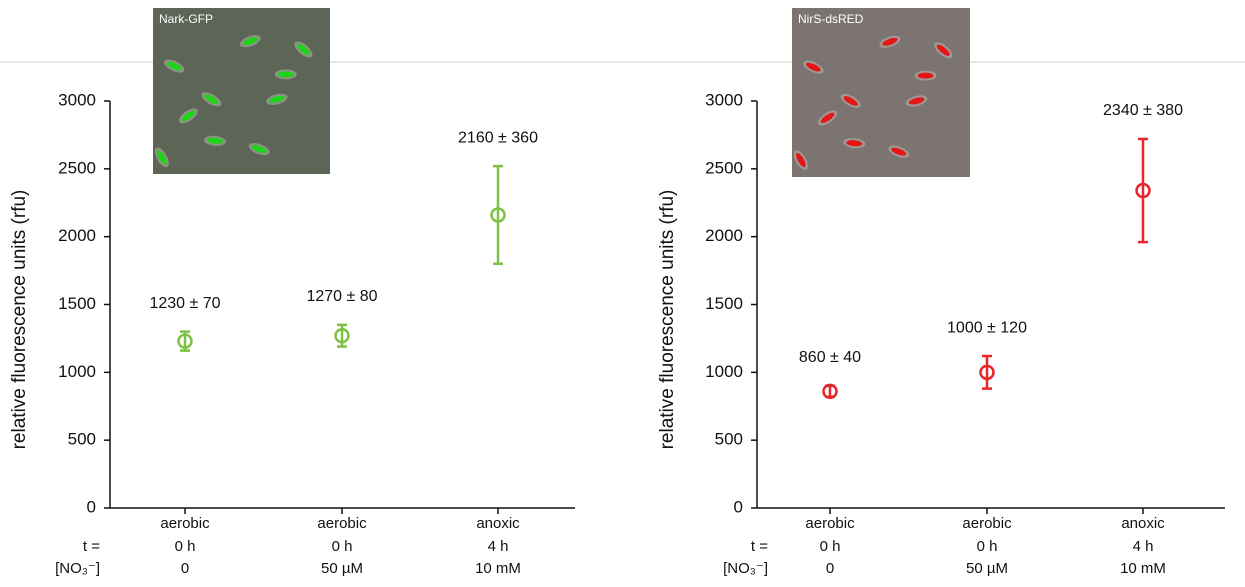  I want to click on value-label: 1270 ± 80, so click(341, 296).